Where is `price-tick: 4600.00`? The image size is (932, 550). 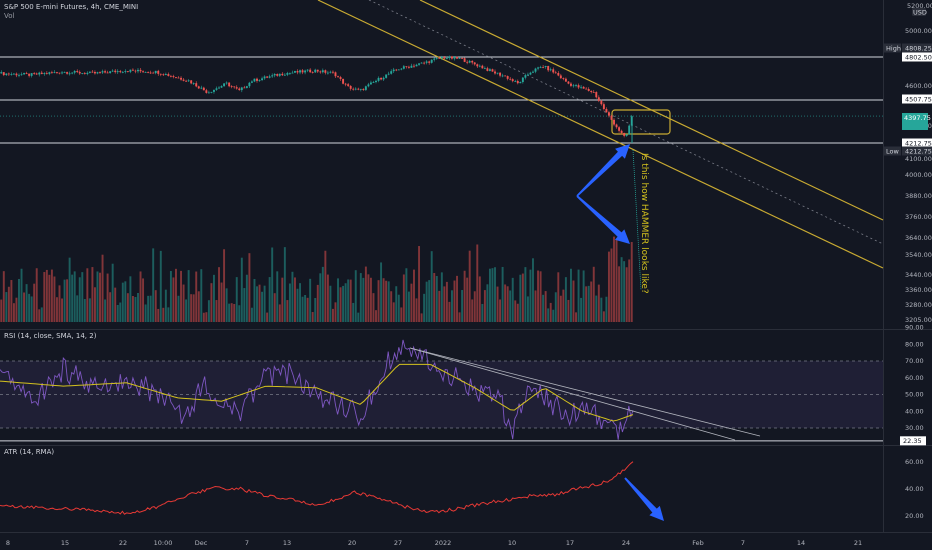 price-tick: 4600.00 is located at coordinates (918, 86).